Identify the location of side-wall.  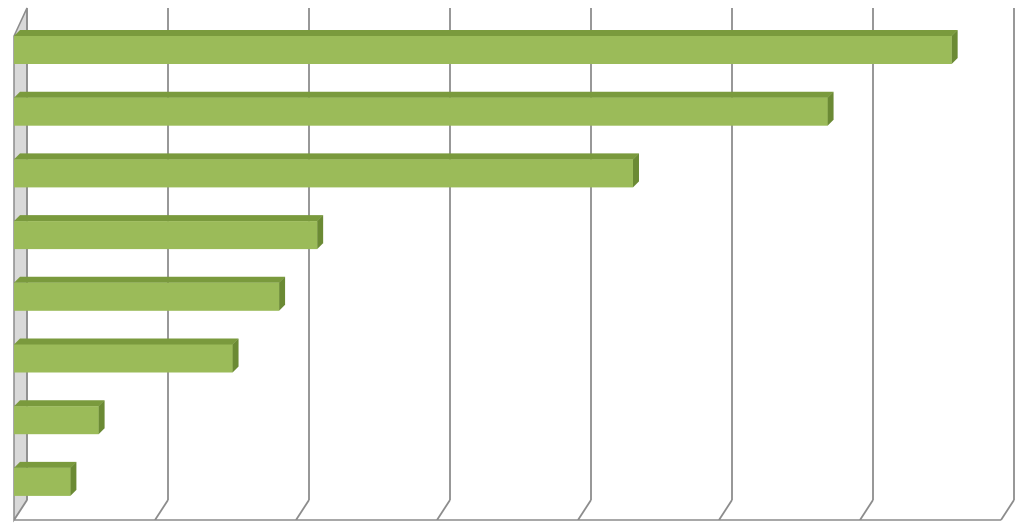
(20, 265).